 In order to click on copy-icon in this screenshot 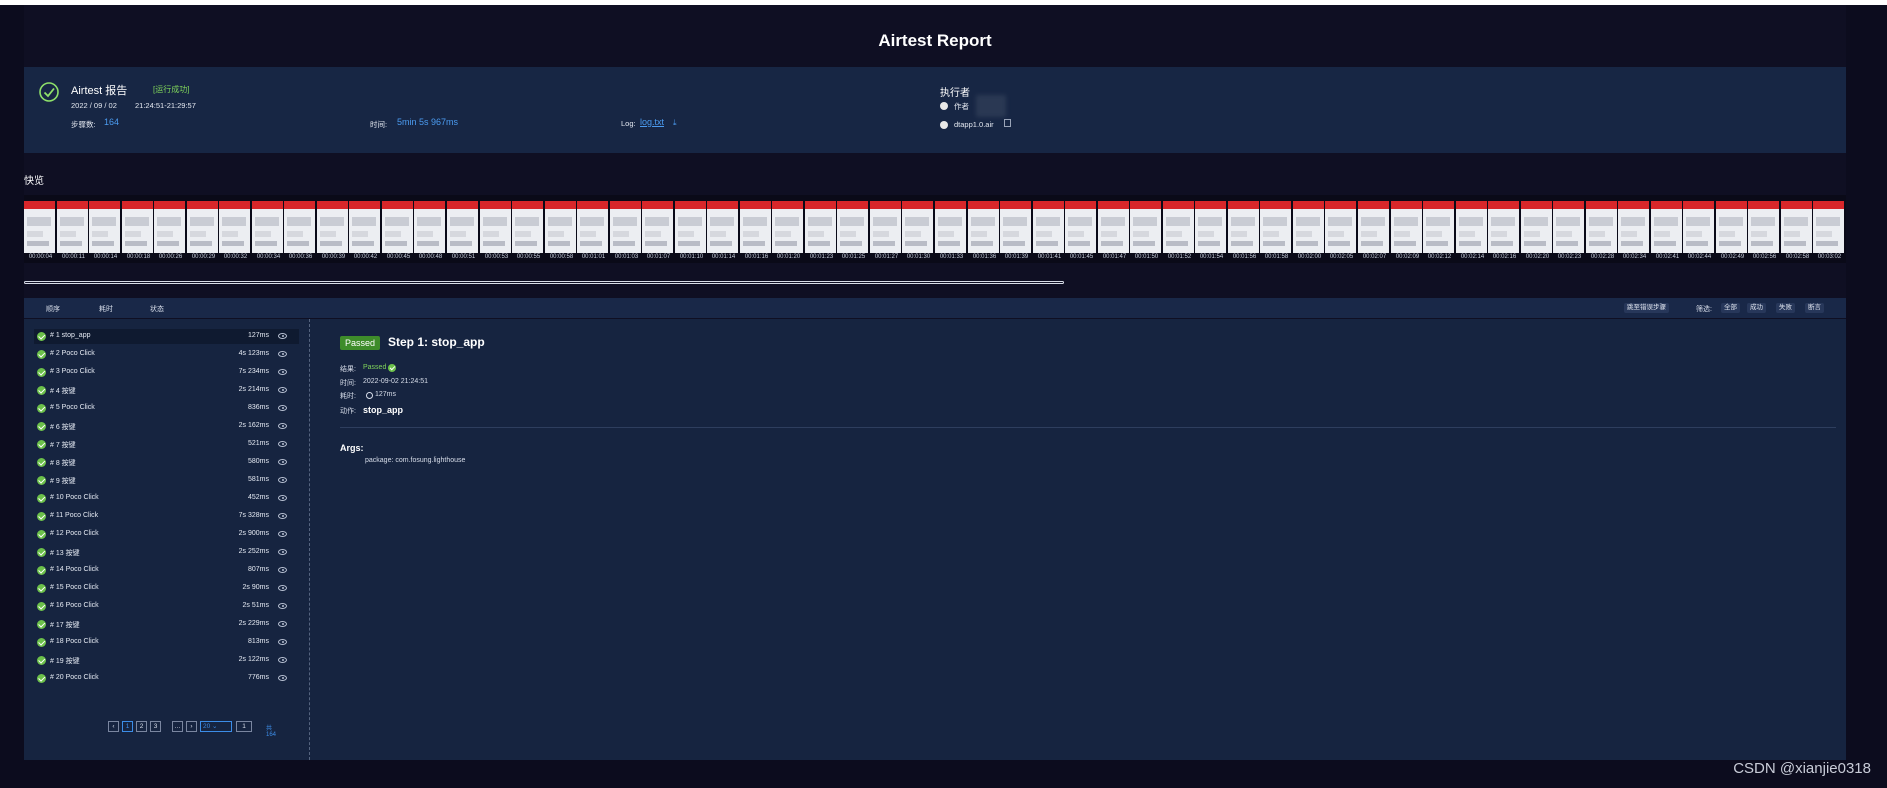, I will do `click(1007, 123)`.